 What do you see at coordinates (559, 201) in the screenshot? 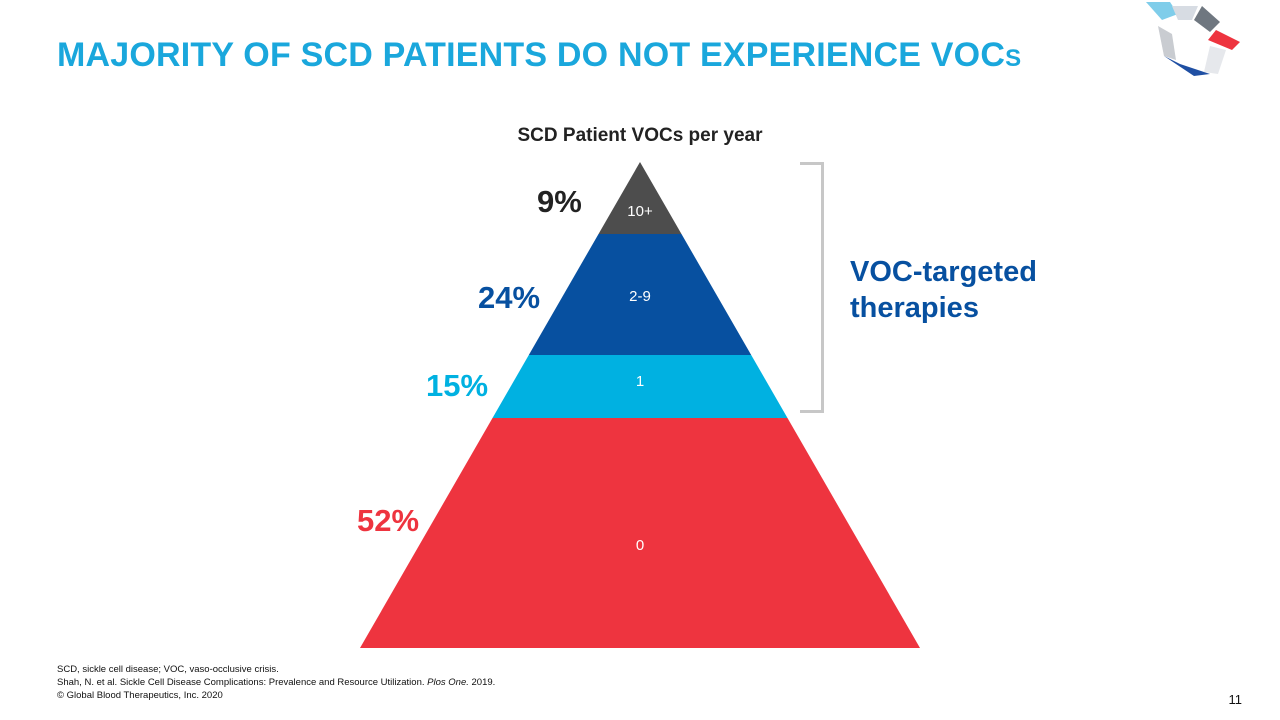
I see `tier-percent-label: 9%` at bounding box center [559, 201].